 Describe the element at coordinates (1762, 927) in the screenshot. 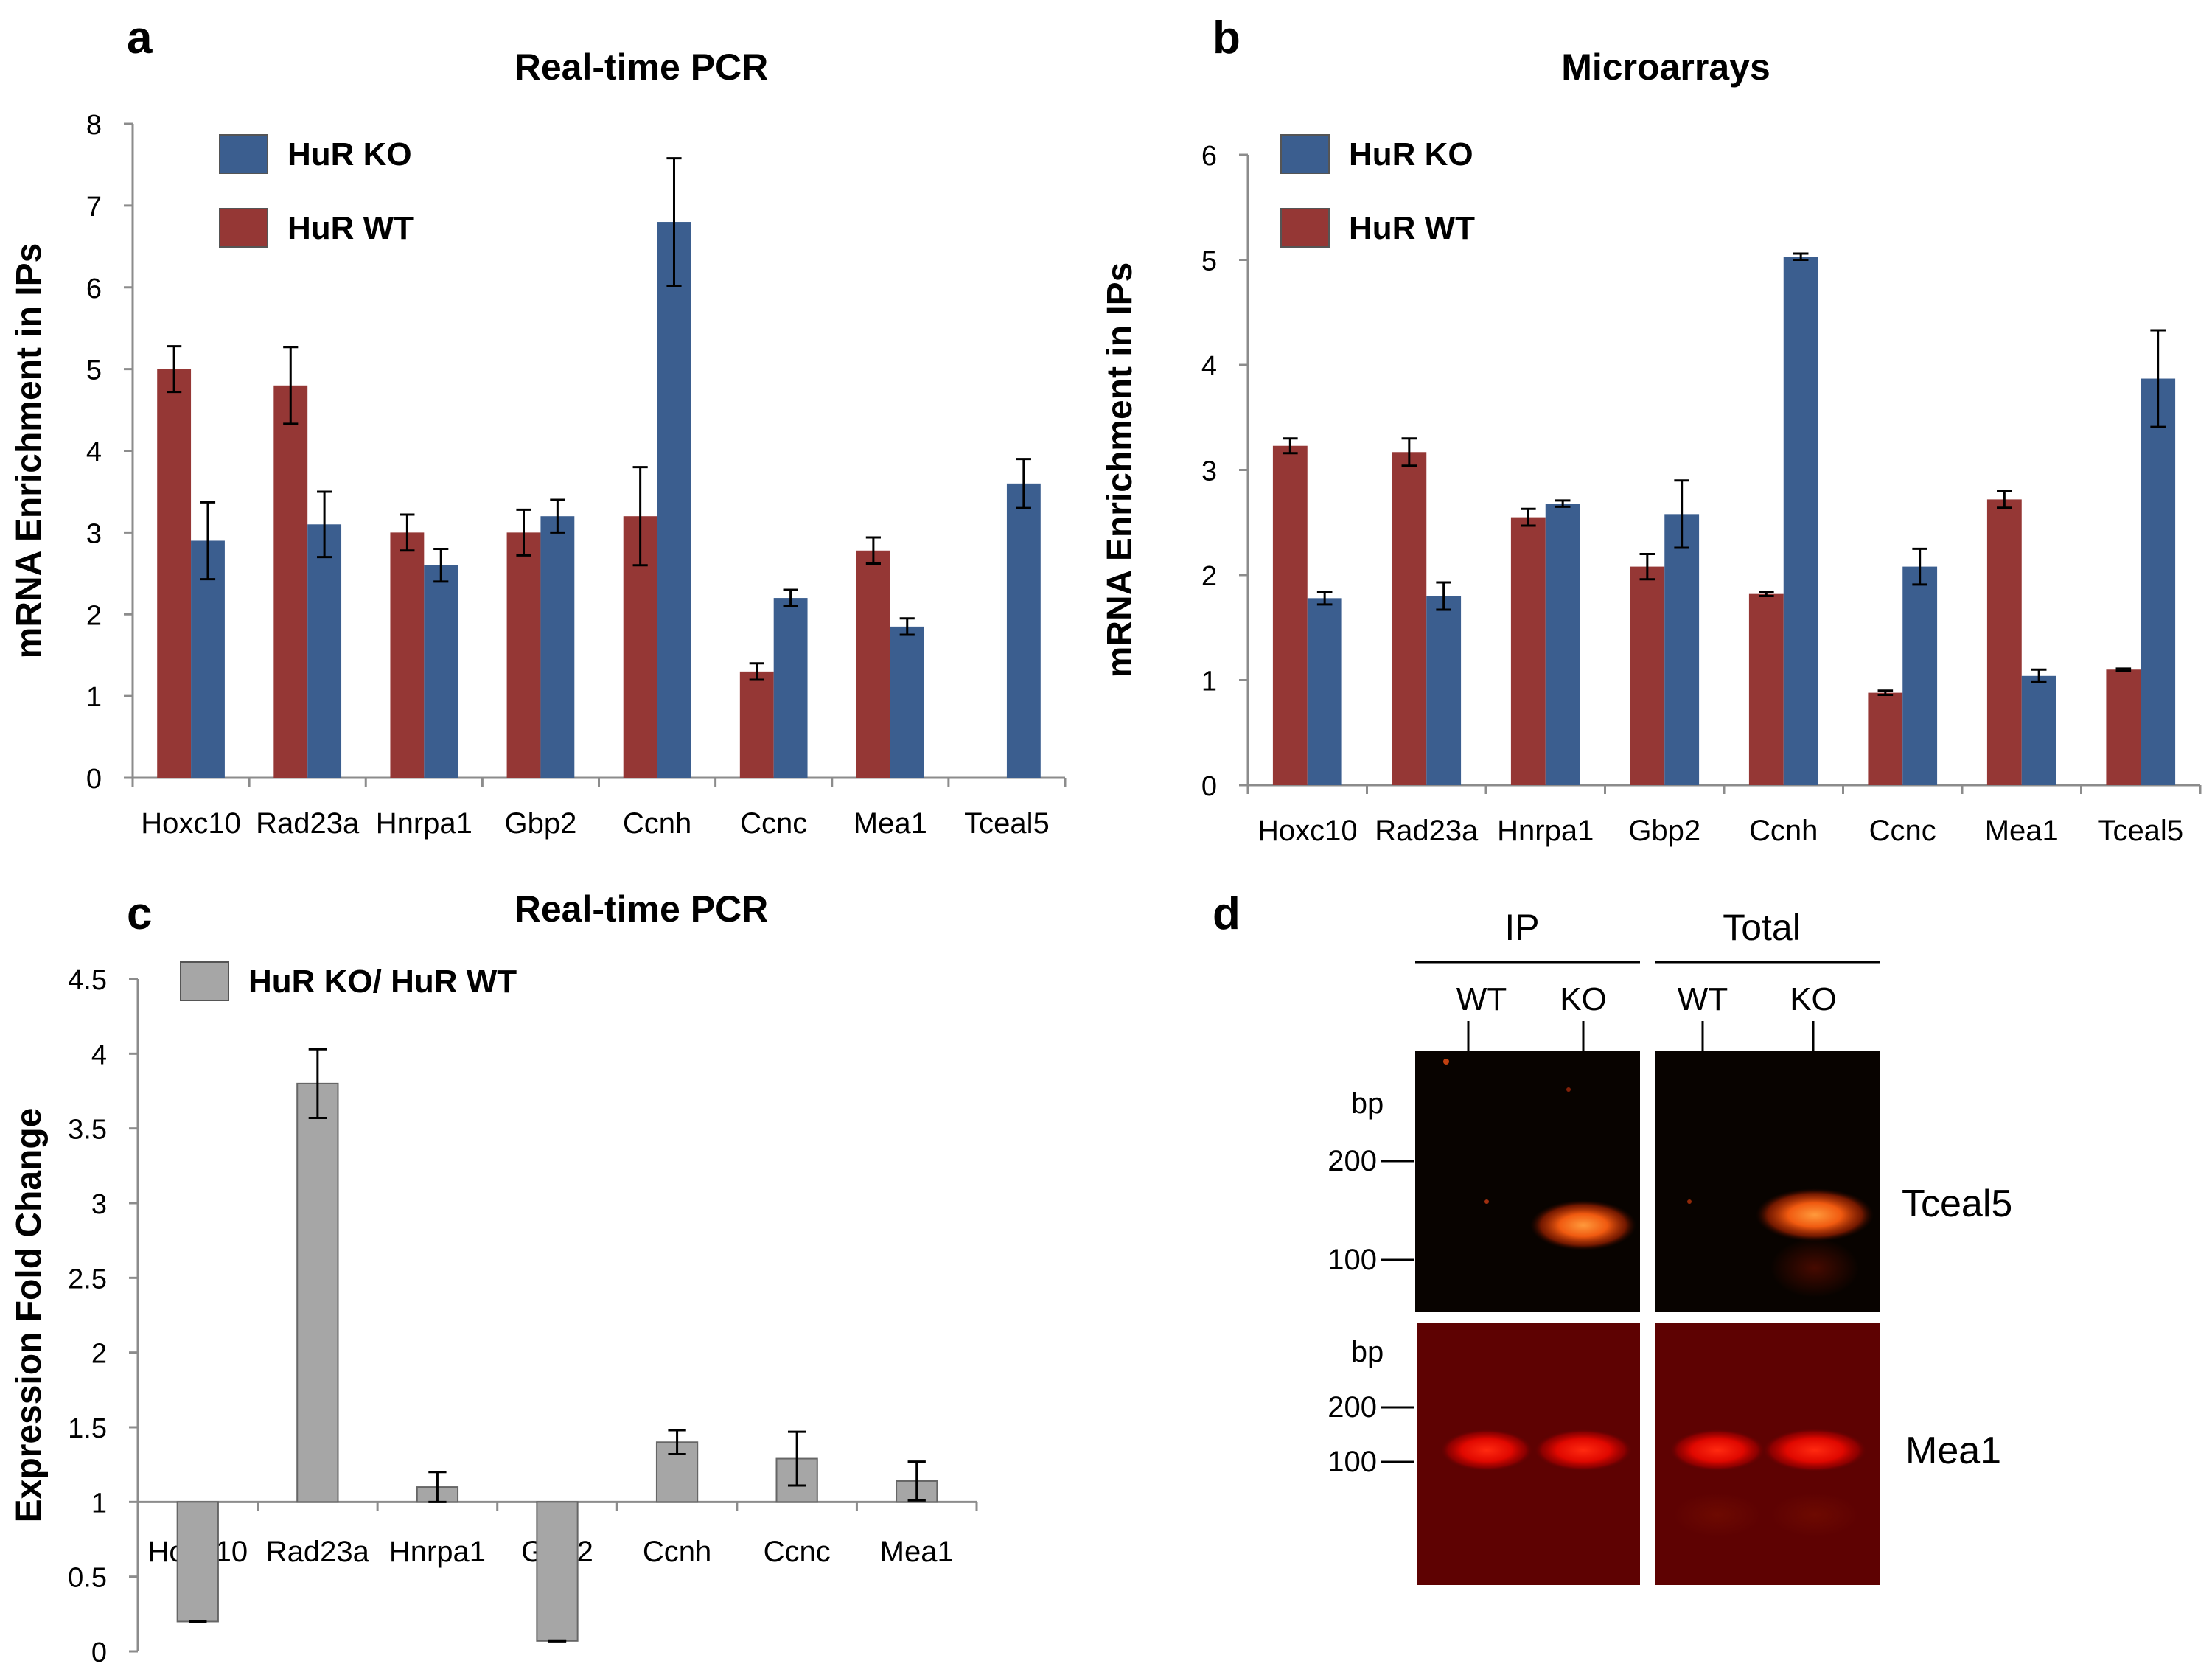

I see `gel-group-total: Total` at that location.